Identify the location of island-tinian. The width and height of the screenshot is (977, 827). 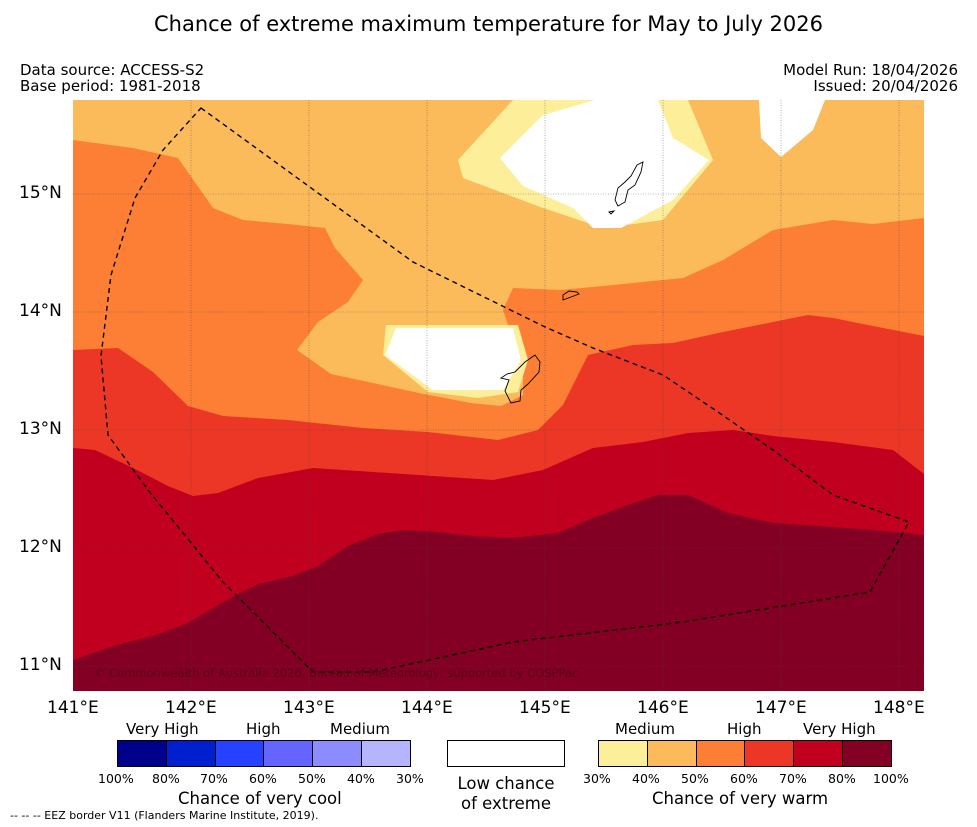
(612, 212).